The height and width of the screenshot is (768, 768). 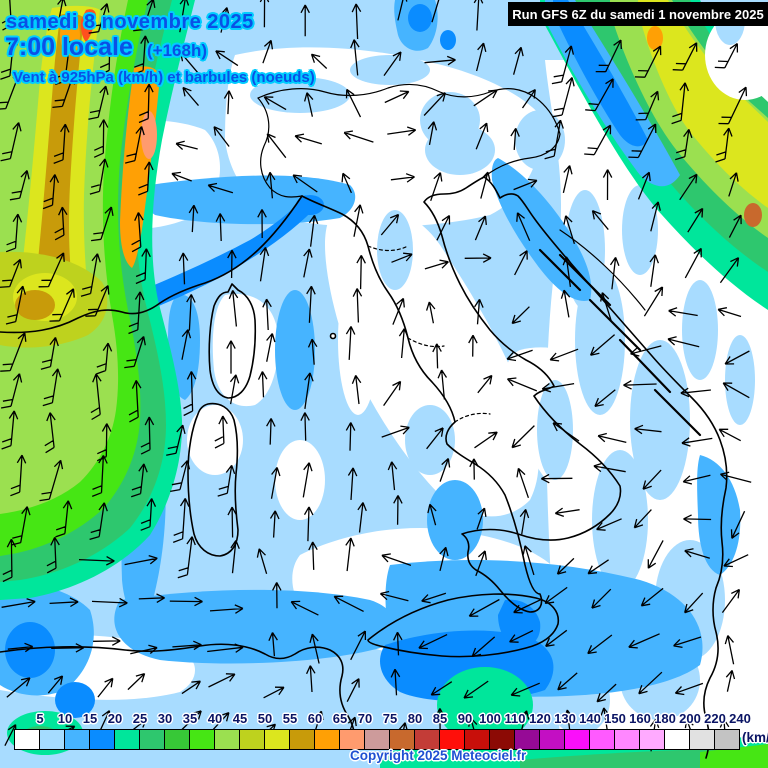 What do you see at coordinates (165, 718) in the screenshot?
I see `scale-tick-label: 30` at bounding box center [165, 718].